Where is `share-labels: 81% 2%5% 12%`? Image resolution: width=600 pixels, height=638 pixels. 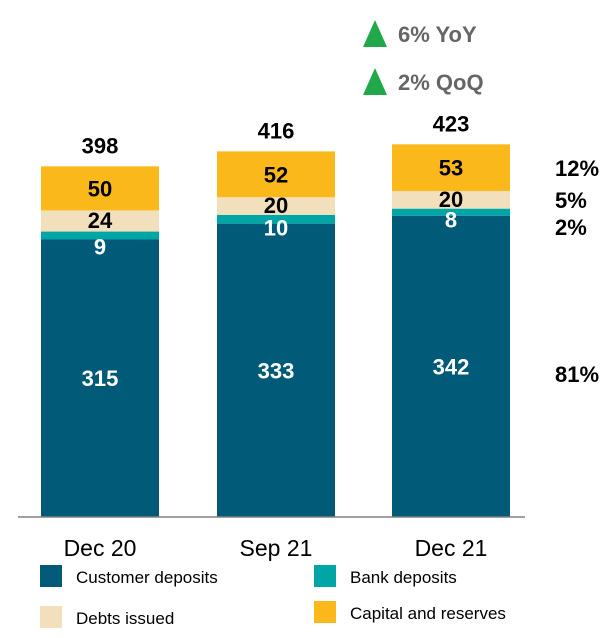
share-labels: 81% 2%5% 12% is located at coordinates (577, 271).